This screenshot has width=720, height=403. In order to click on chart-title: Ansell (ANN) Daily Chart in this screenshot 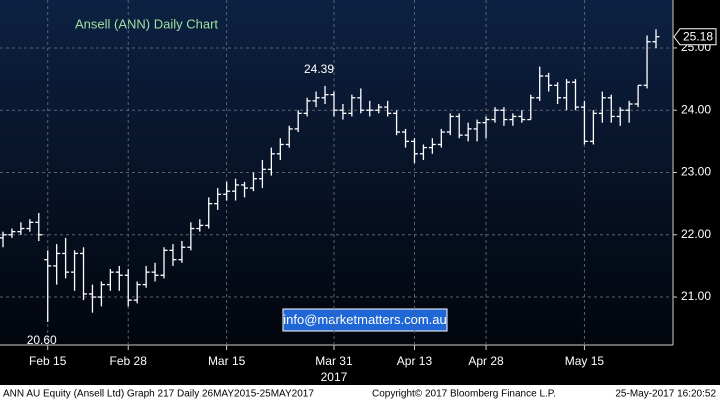, I will do `click(146, 23)`.